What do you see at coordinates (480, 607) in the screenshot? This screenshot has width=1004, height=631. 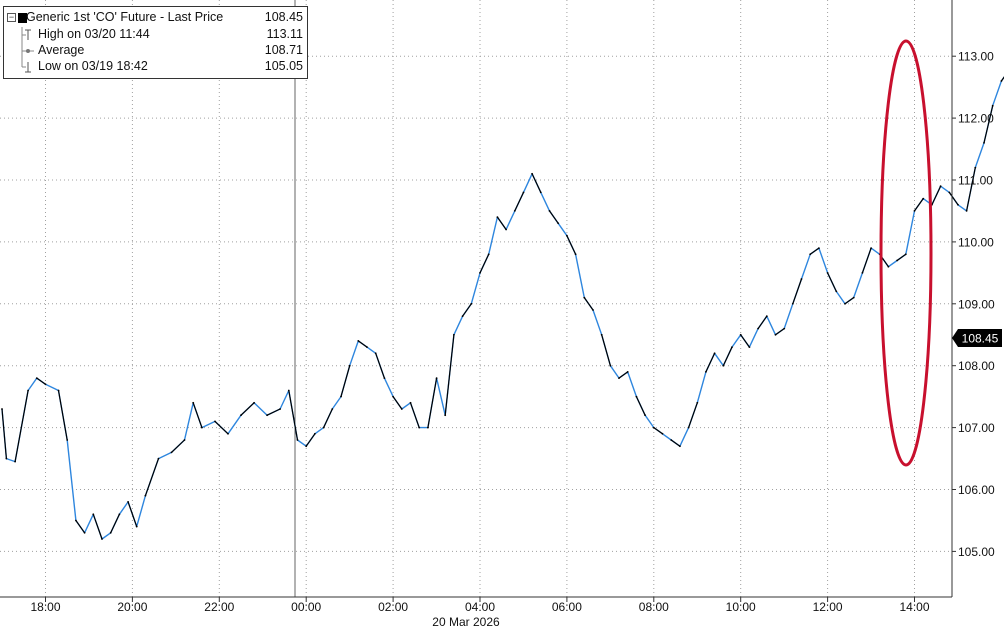 I see `x-tick-label: 04:00` at bounding box center [480, 607].